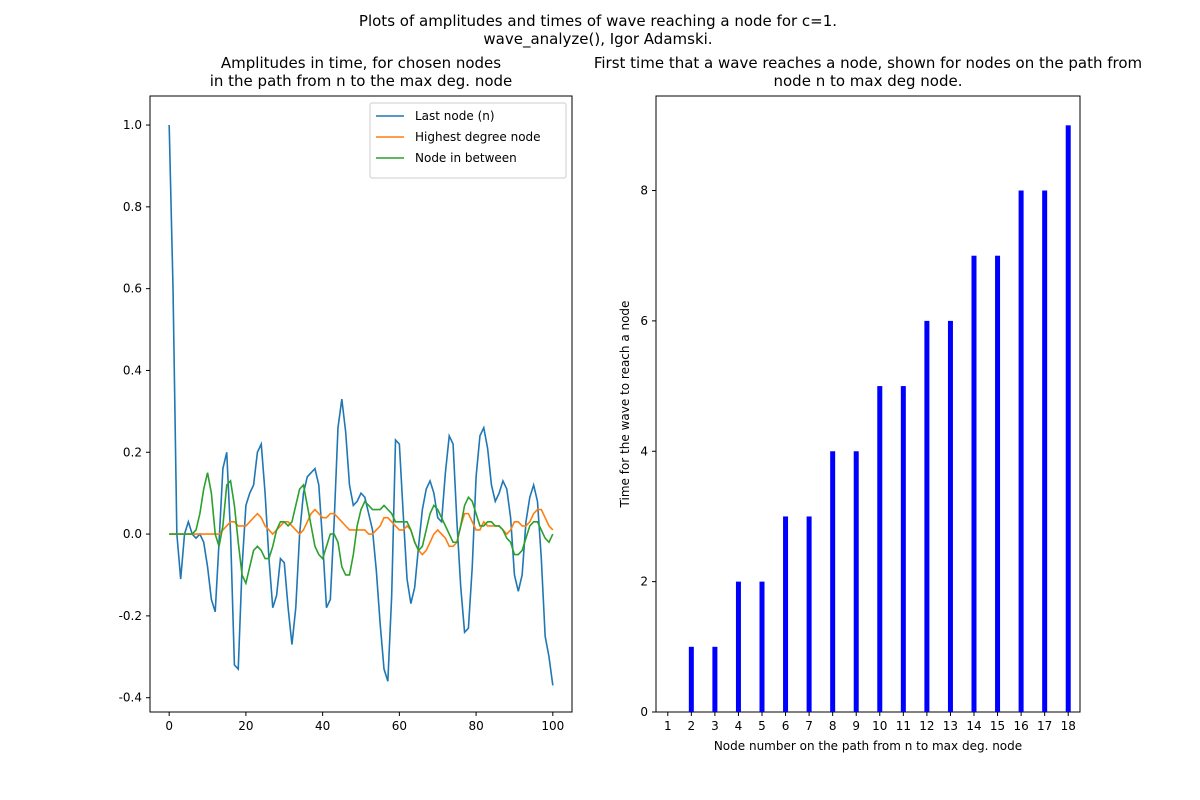 Image resolution: width=1200 pixels, height=800 pixels. What do you see at coordinates (950, 726) in the screenshot?
I see `x-tick-label: 13` at bounding box center [950, 726].